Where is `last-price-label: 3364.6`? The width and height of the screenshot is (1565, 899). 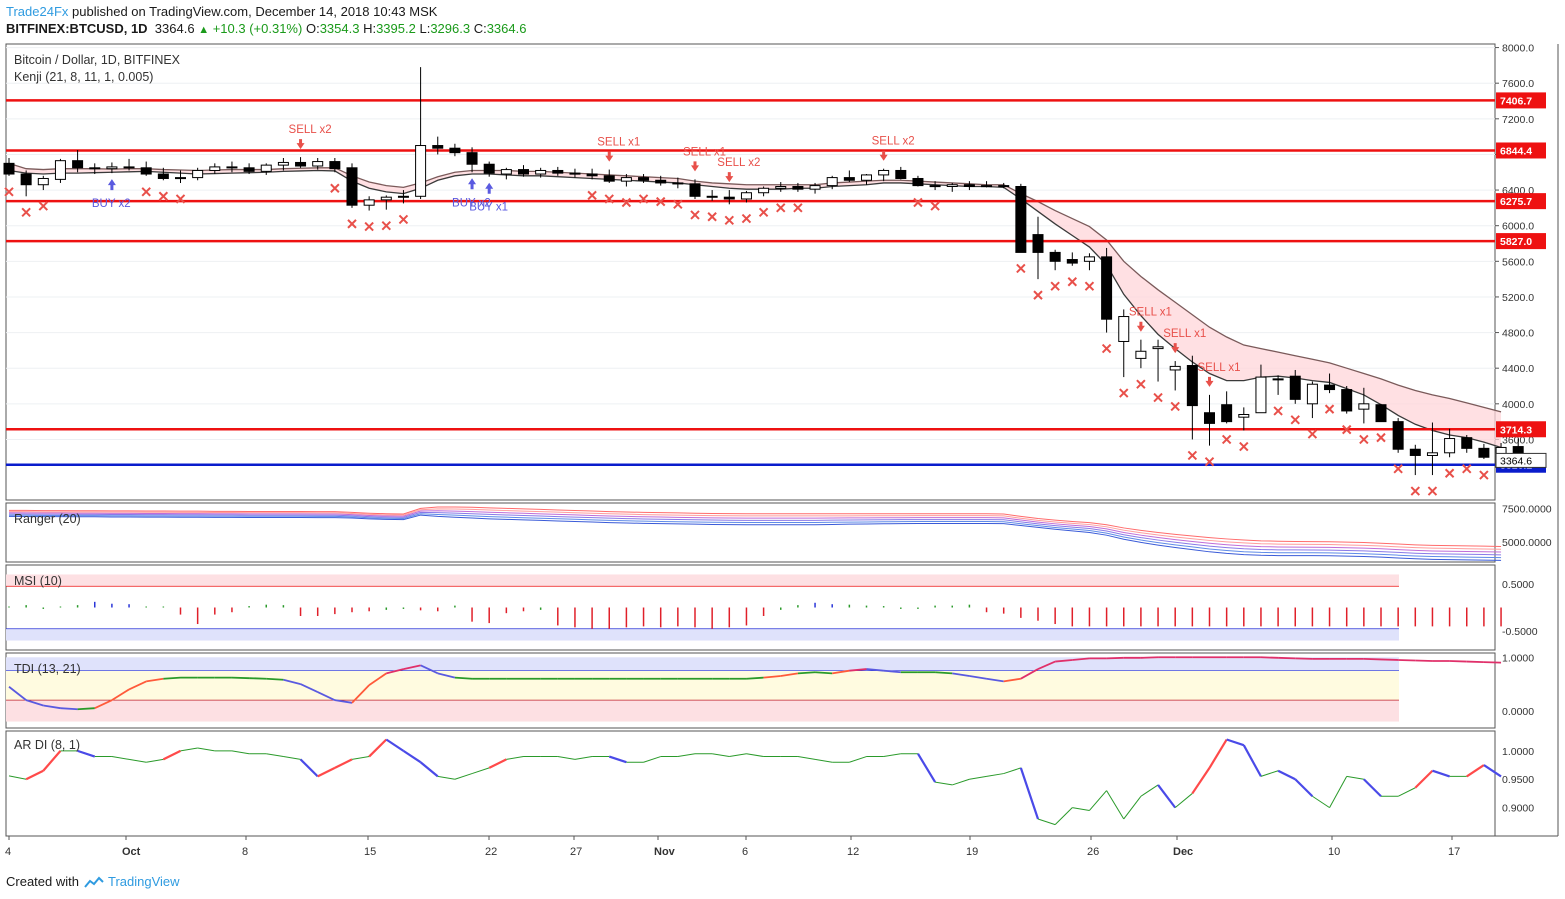 last-price-label: 3364.6 is located at coordinates (1516, 461).